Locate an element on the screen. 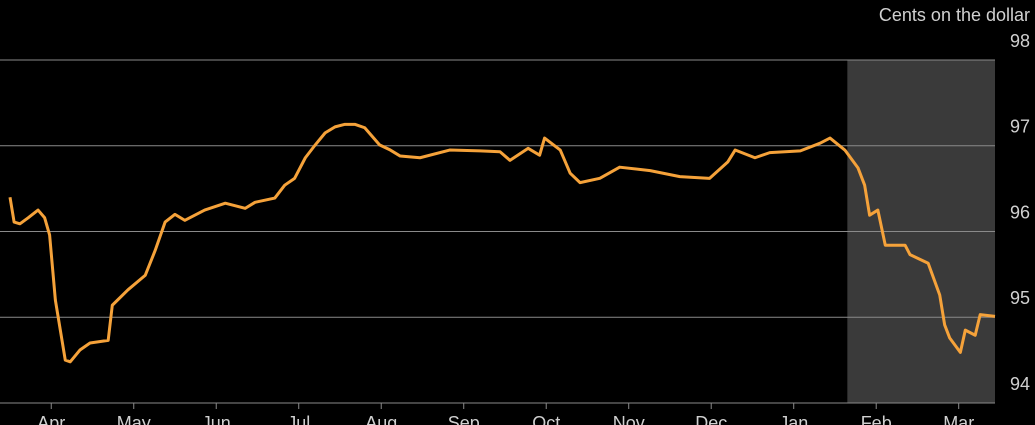 This screenshot has height=425, width=1035. x-tick-label: Jul is located at coordinates (298, 419).